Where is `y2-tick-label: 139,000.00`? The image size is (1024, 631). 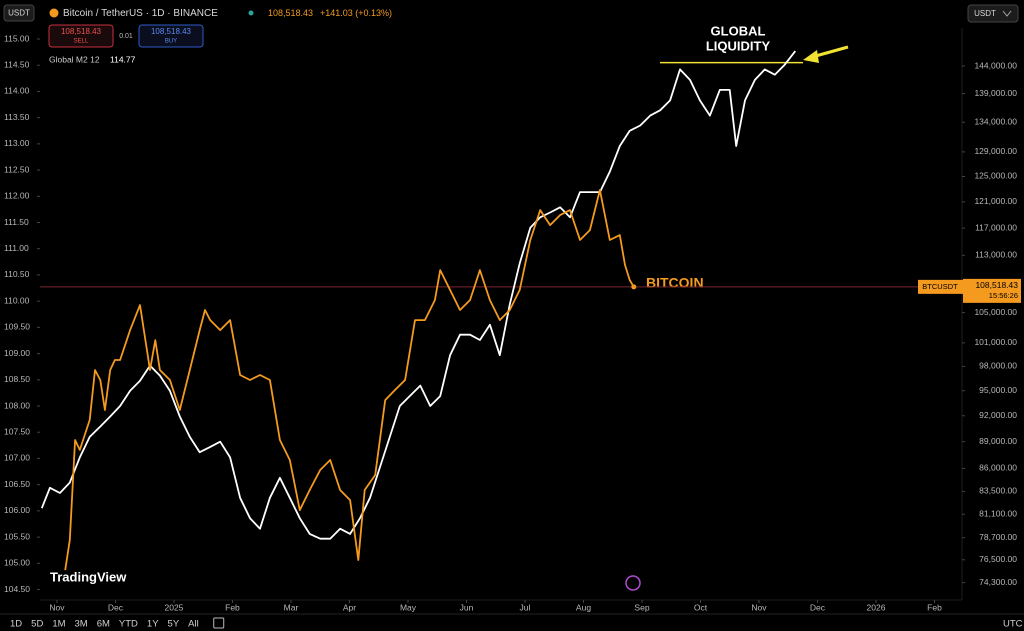 y2-tick-label: 139,000.00 is located at coordinates (995, 93).